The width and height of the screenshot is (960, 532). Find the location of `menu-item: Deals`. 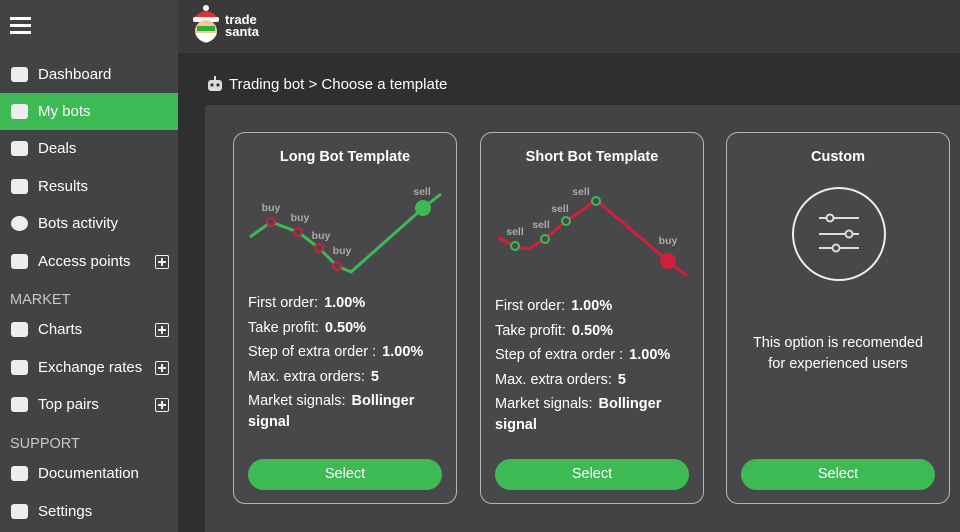

menu-item: Deals is located at coordinates (89, 148).